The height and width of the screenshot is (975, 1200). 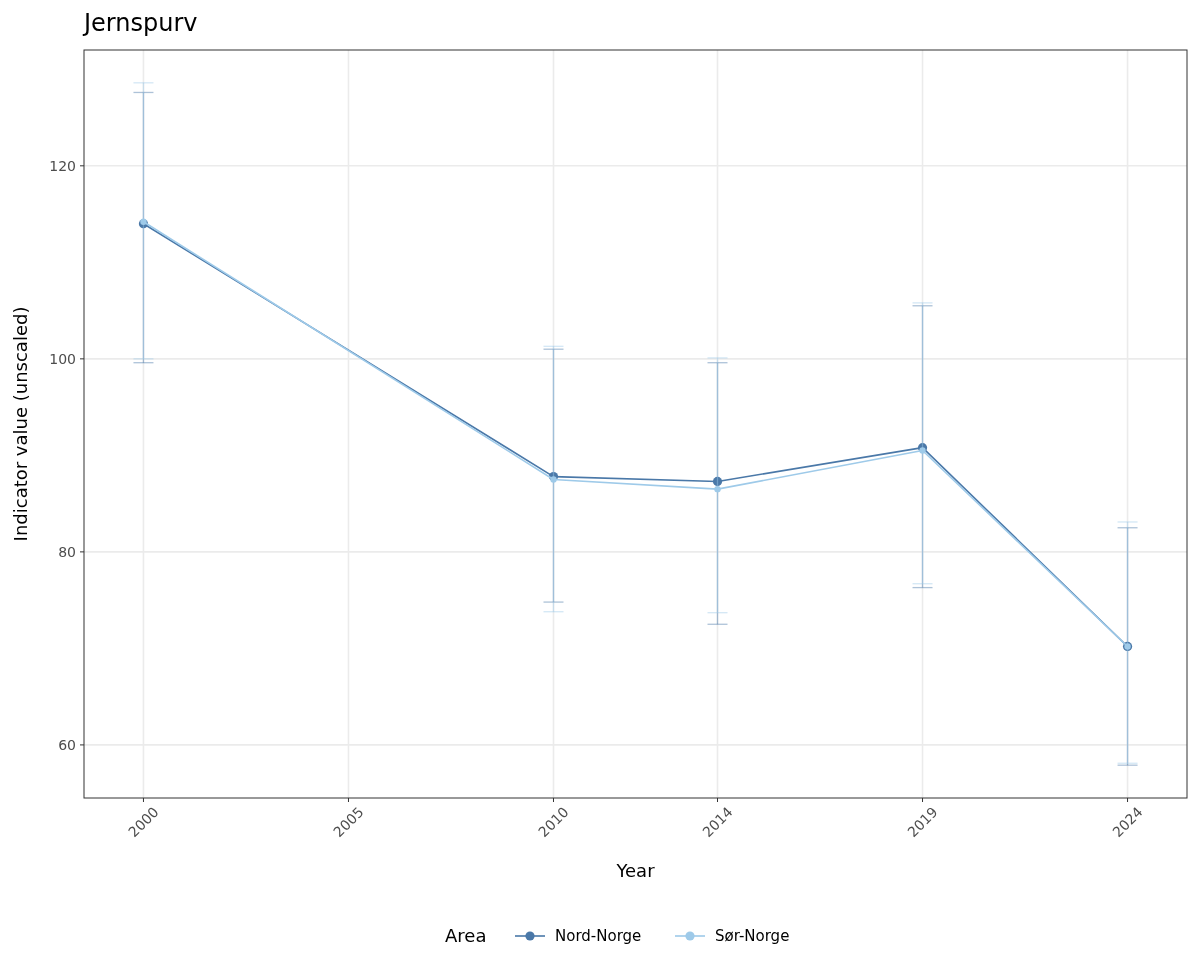 I want to click on y-tick-label: 80, so click(x=67, y=551).